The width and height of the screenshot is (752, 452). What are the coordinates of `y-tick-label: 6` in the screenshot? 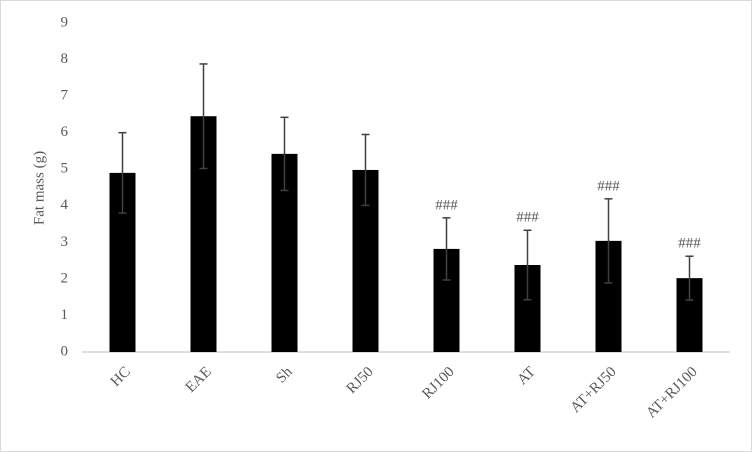 It's located at (65, 132).